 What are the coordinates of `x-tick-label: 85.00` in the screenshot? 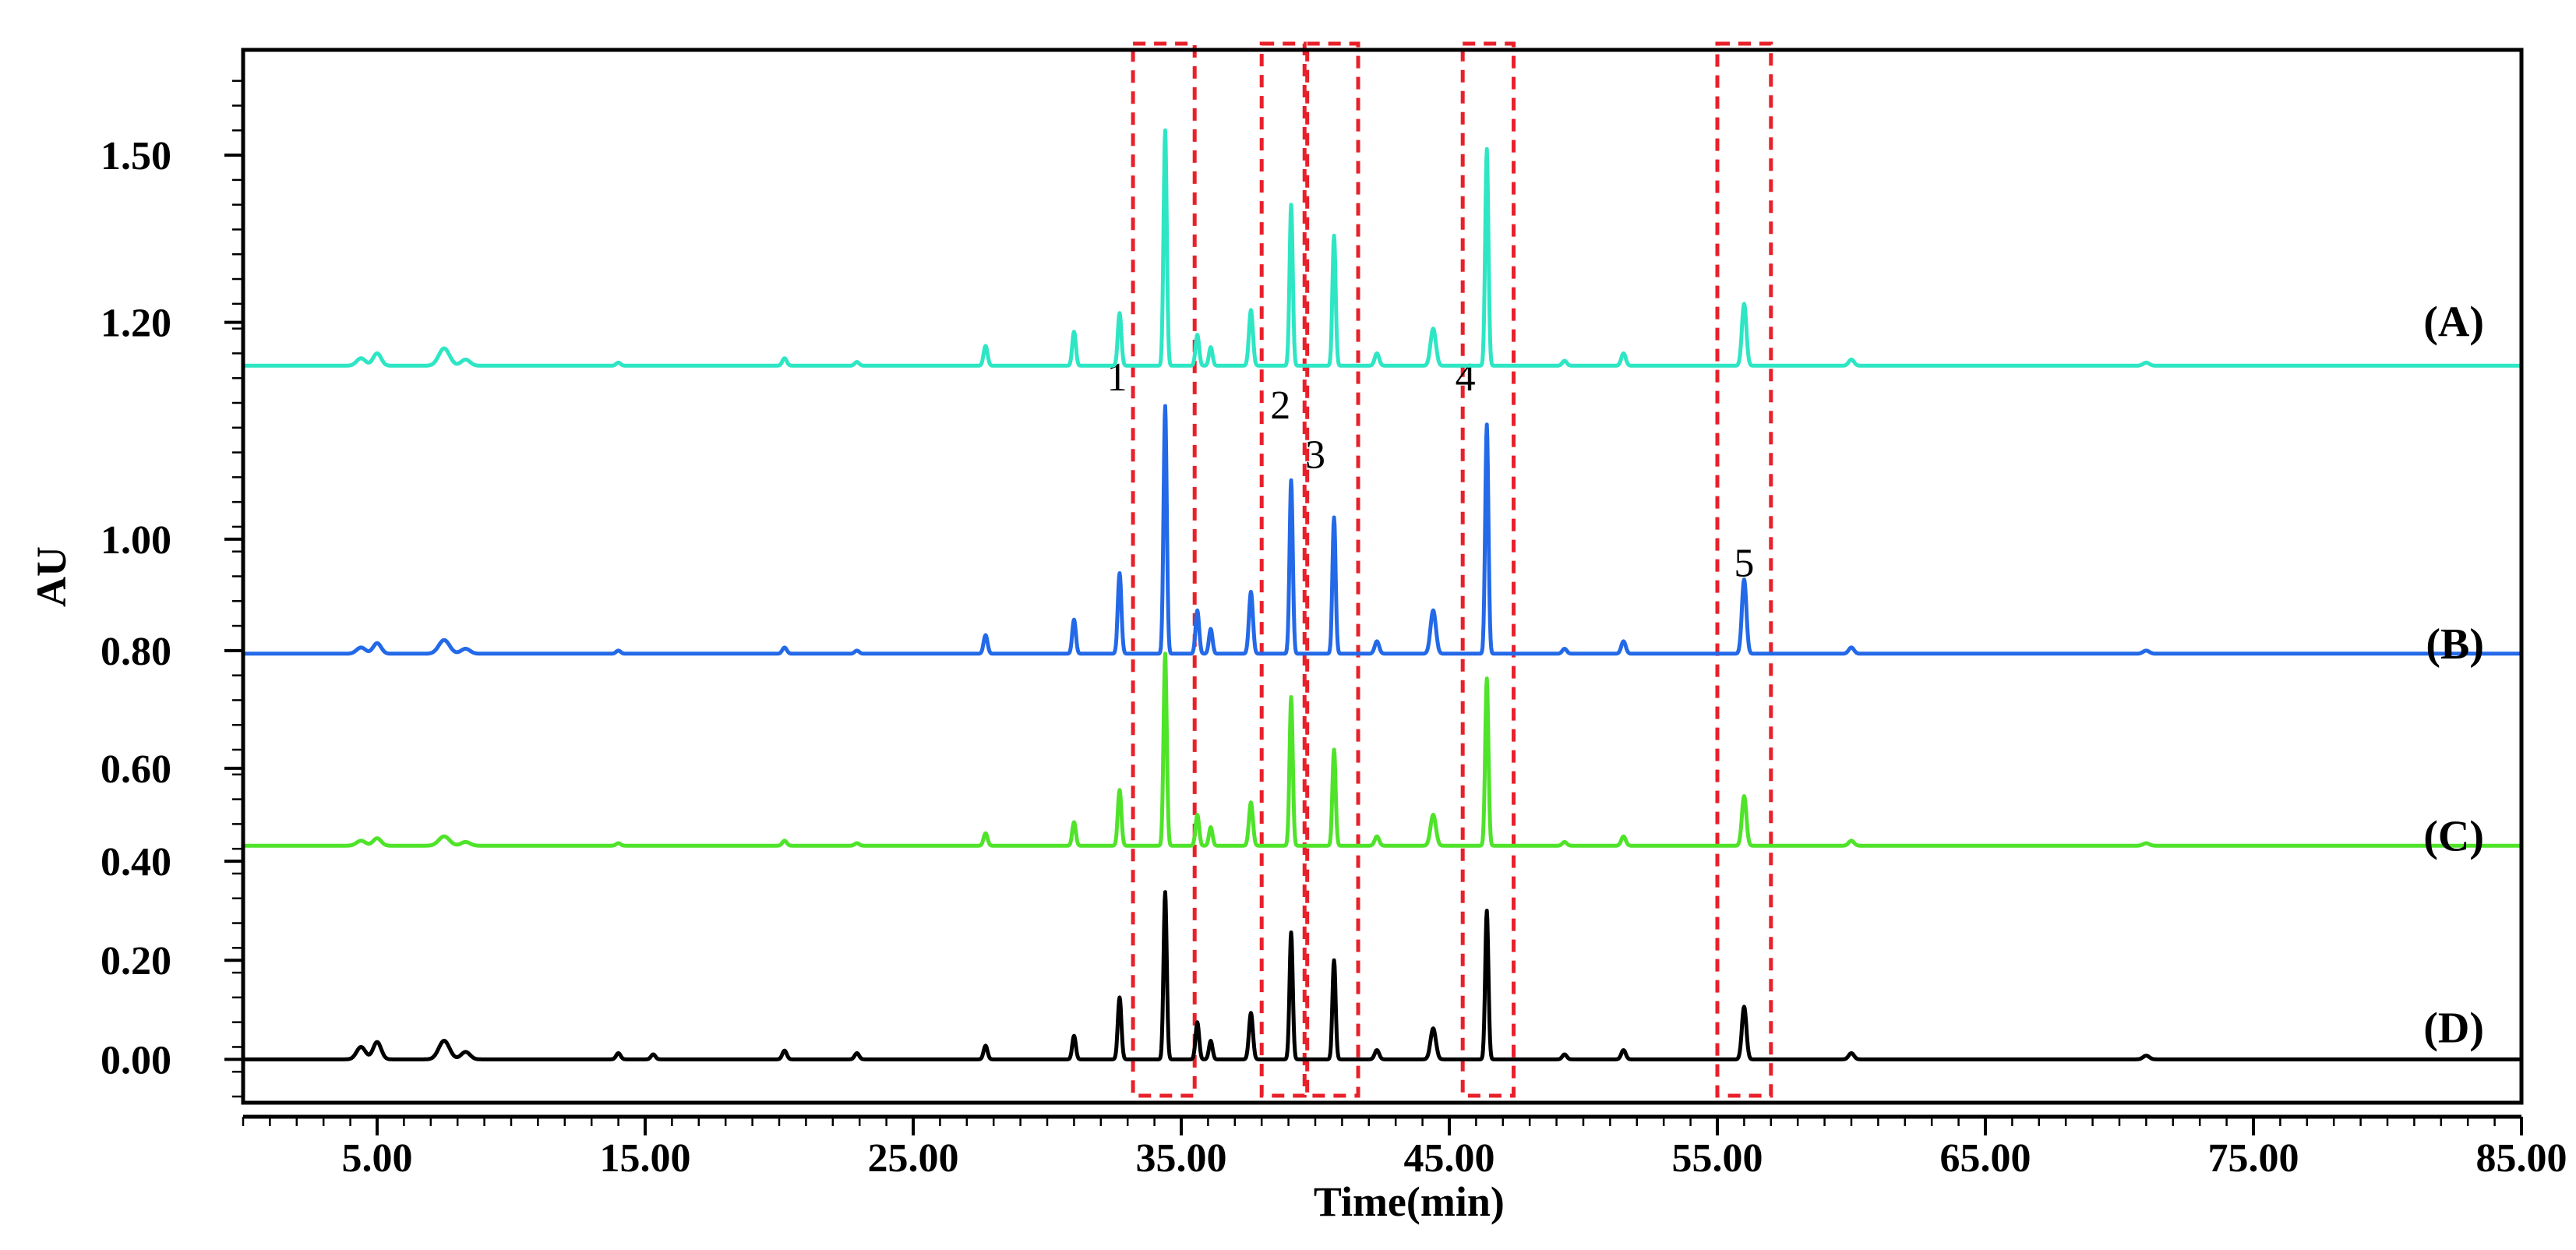 It's located at (2521, 1158).